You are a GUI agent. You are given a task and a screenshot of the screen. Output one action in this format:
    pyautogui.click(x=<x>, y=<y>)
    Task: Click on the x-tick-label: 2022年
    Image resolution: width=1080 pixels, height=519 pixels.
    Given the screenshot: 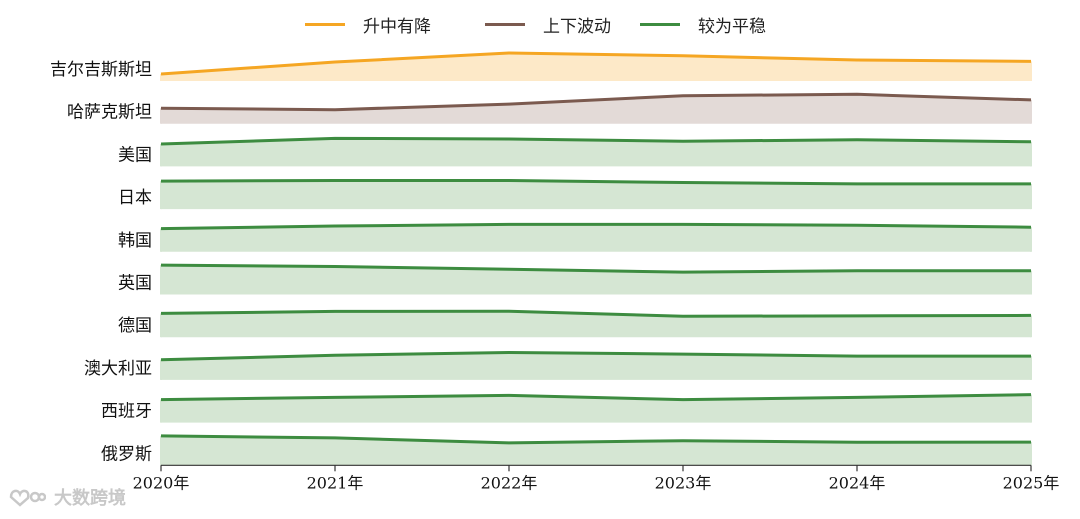 What is the action you would take?
    pyautogui.click(x=509, y=482)
    